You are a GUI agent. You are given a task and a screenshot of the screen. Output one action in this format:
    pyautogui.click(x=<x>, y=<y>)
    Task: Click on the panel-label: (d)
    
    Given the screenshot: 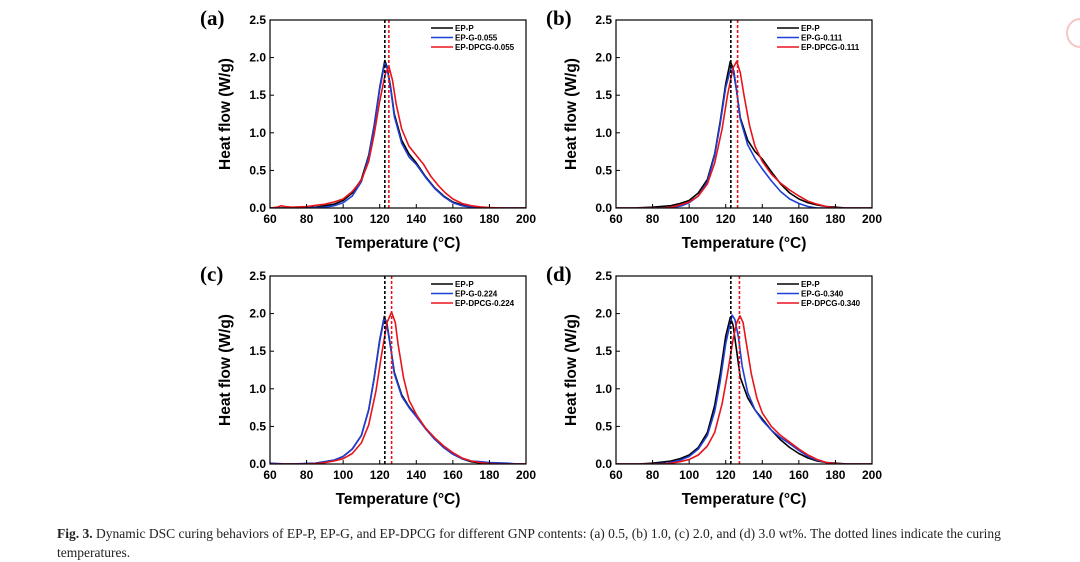 What is the action you would take?
    pyautogui.click(x=559, y=274)
    